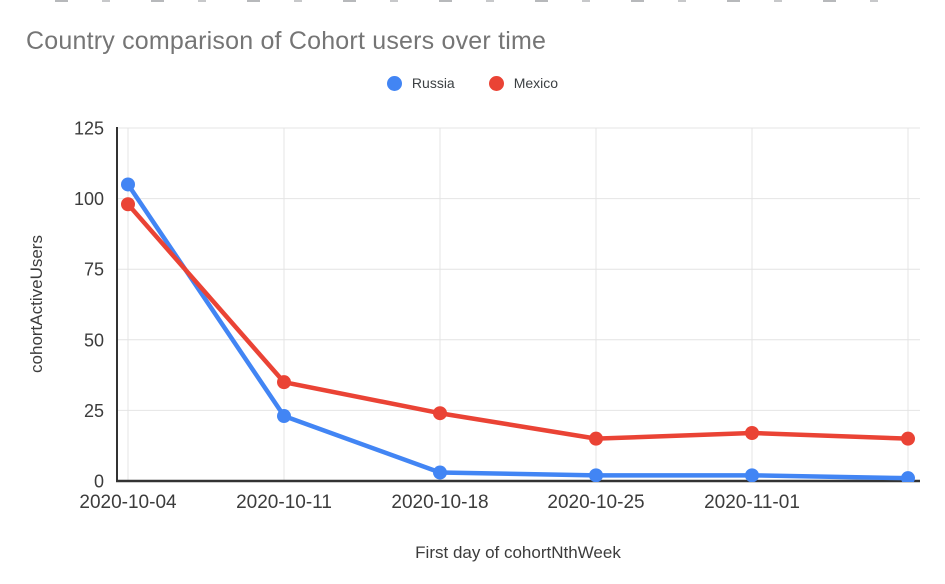 The height and width of the screenshot is (584, 945). I want to click on legend-item-mexico: Mexico, so click(523, 83).